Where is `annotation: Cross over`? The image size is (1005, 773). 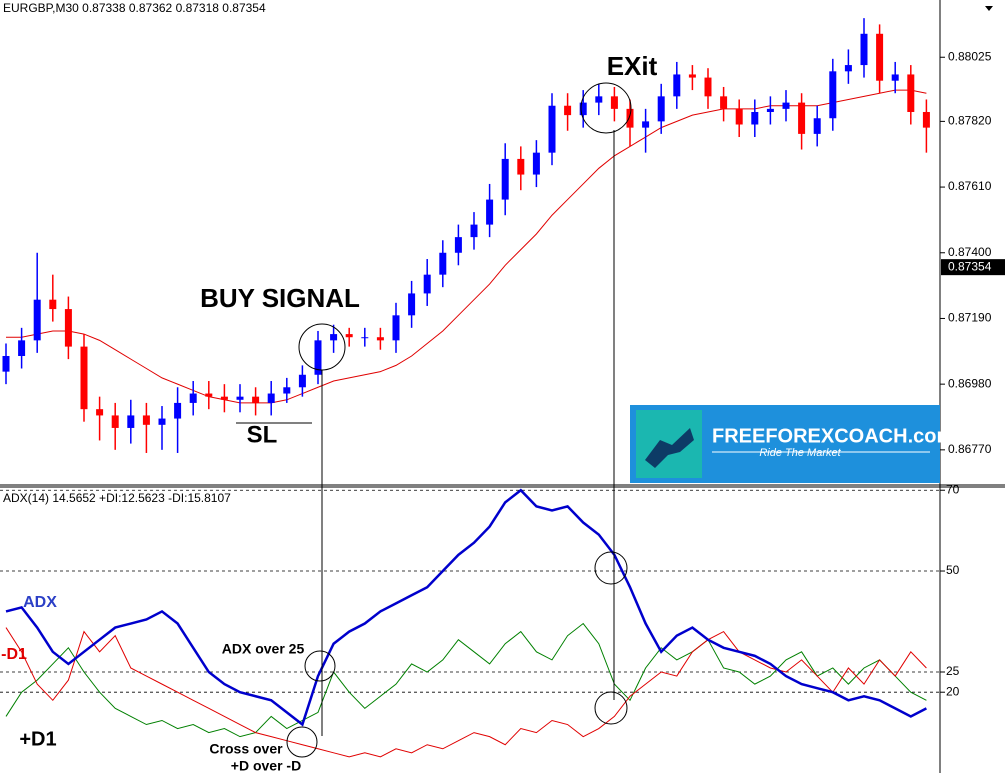 annotation: Cross over is located at coordinates (246, 749).